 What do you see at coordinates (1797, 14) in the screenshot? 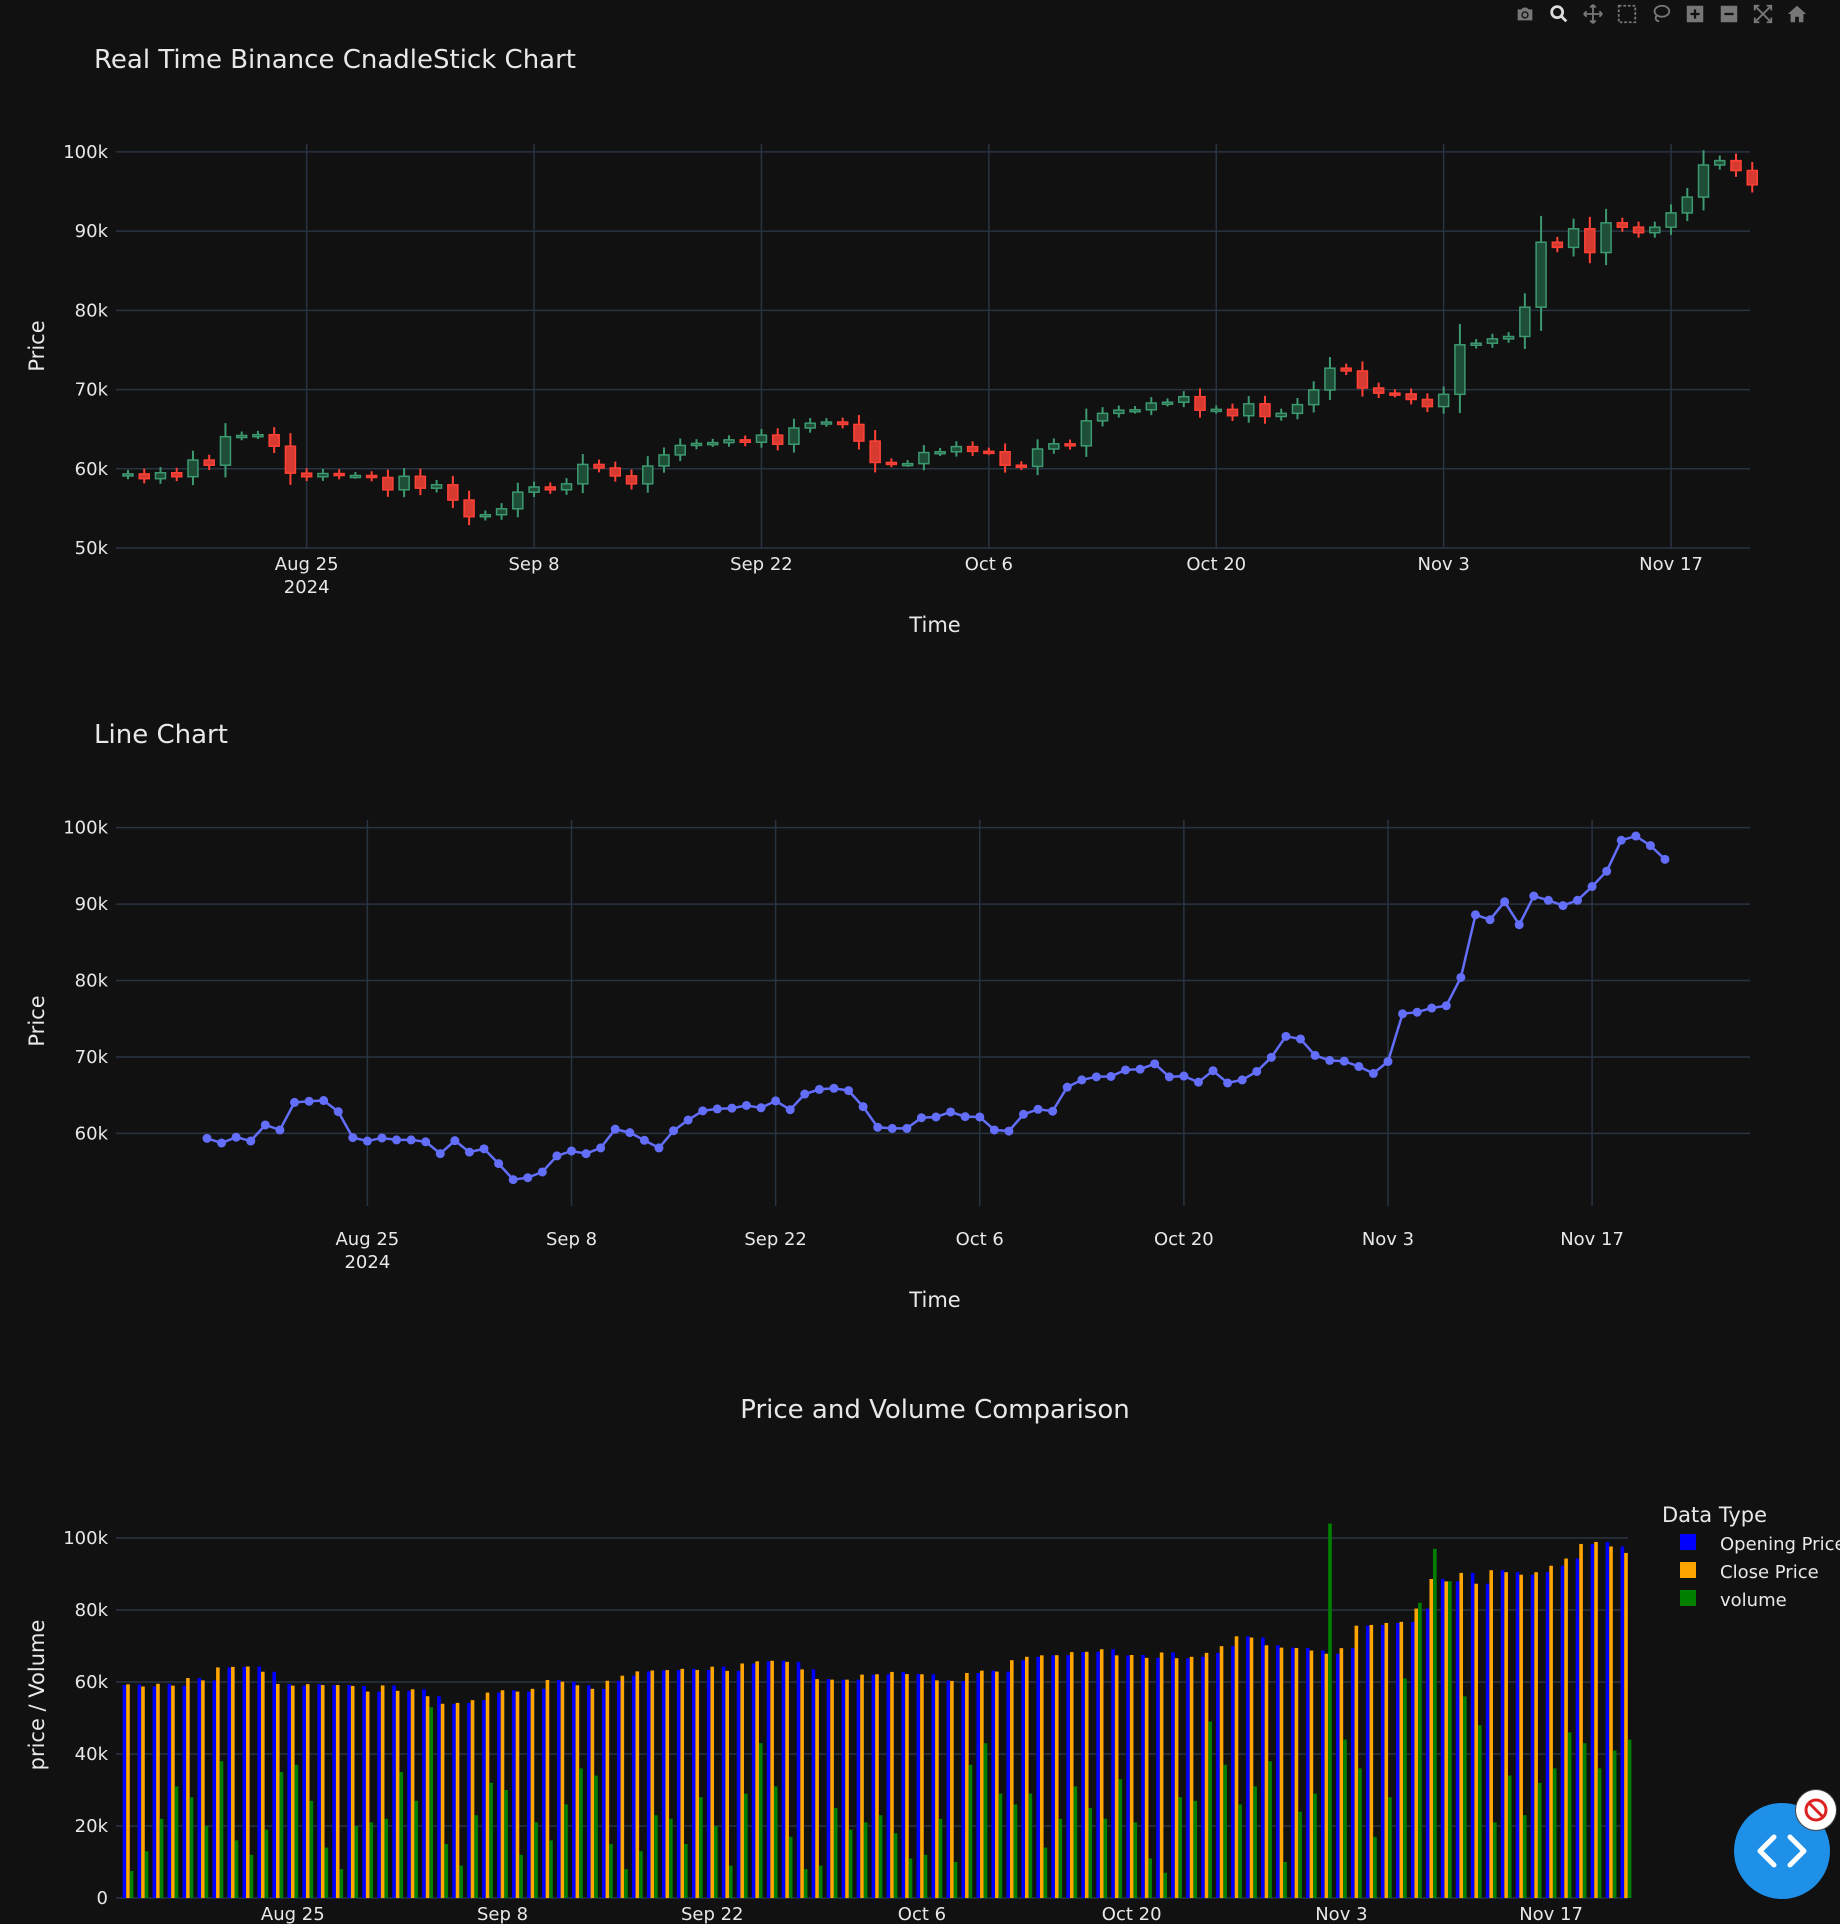
I see `home-icon` at bounding box center [1797, 14].